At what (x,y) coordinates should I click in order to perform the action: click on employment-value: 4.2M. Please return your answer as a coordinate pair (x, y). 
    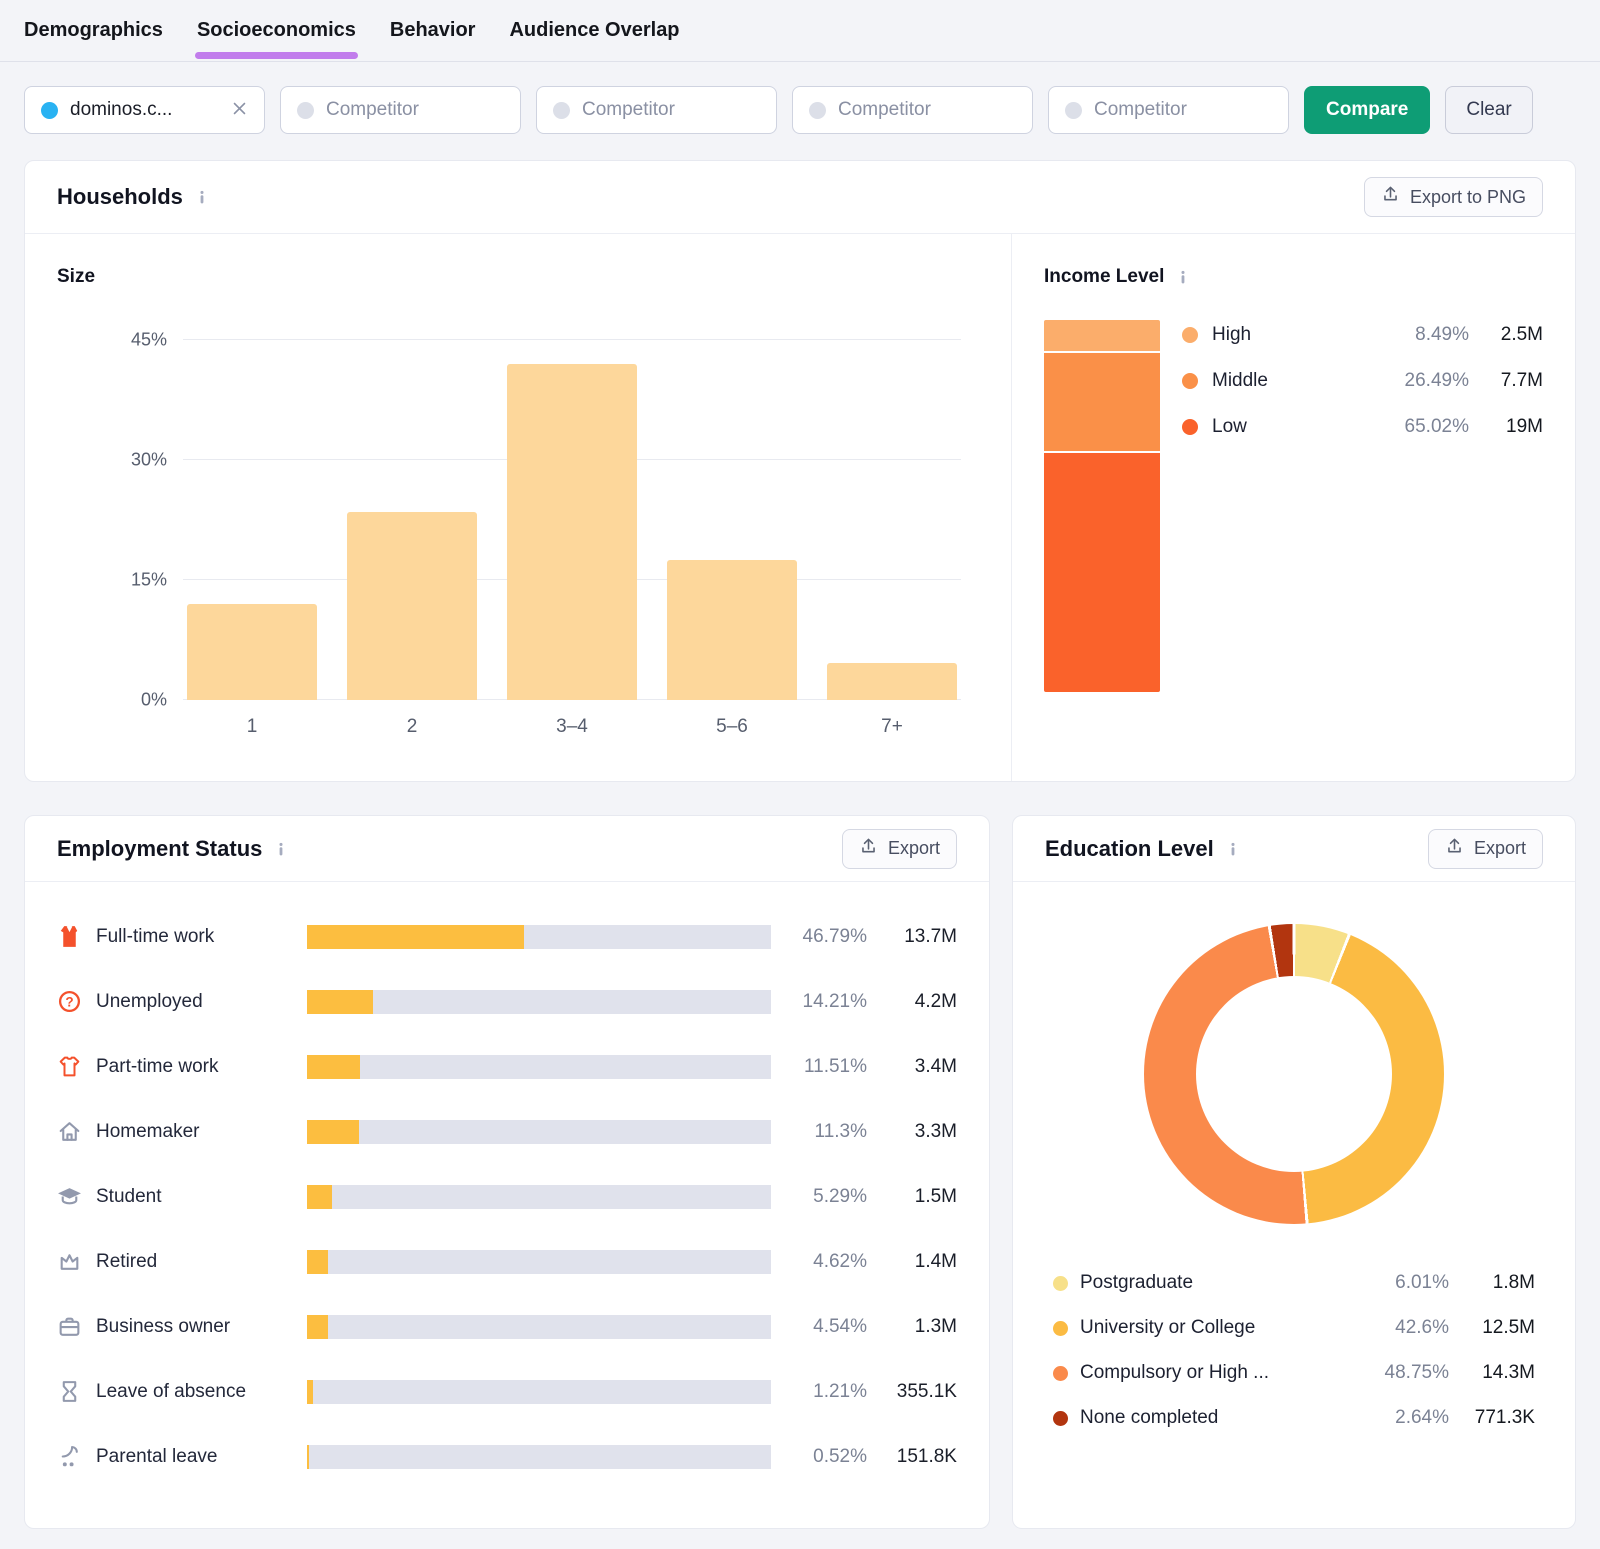
    Looking at the image, I should click on (935, 1001).